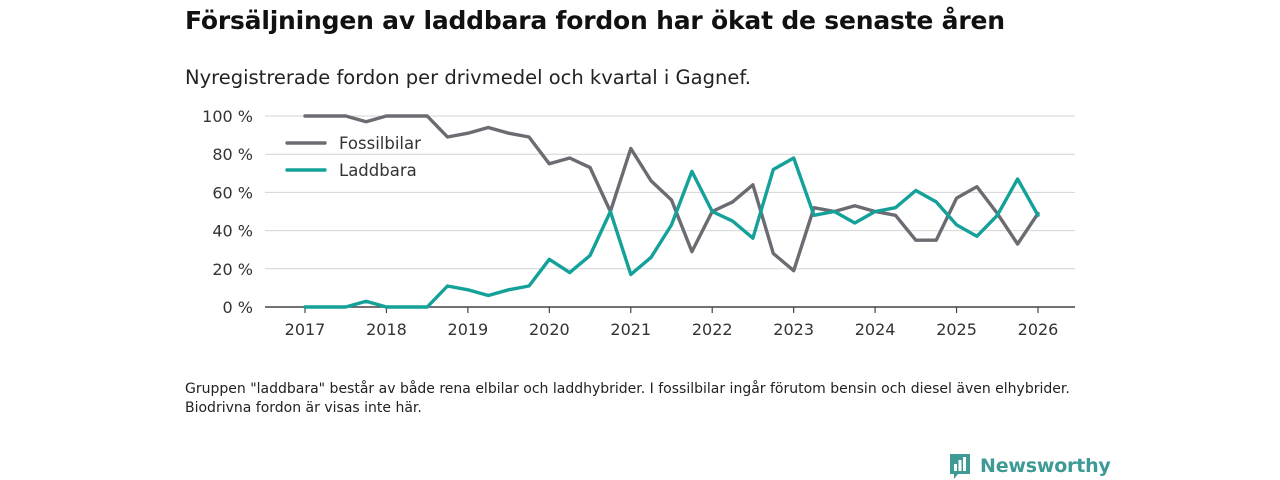  What do you see at coordinates (960, 466) in the screenshot?
I see `bar-chart-logo-icon` at bounding box center [960, 466].